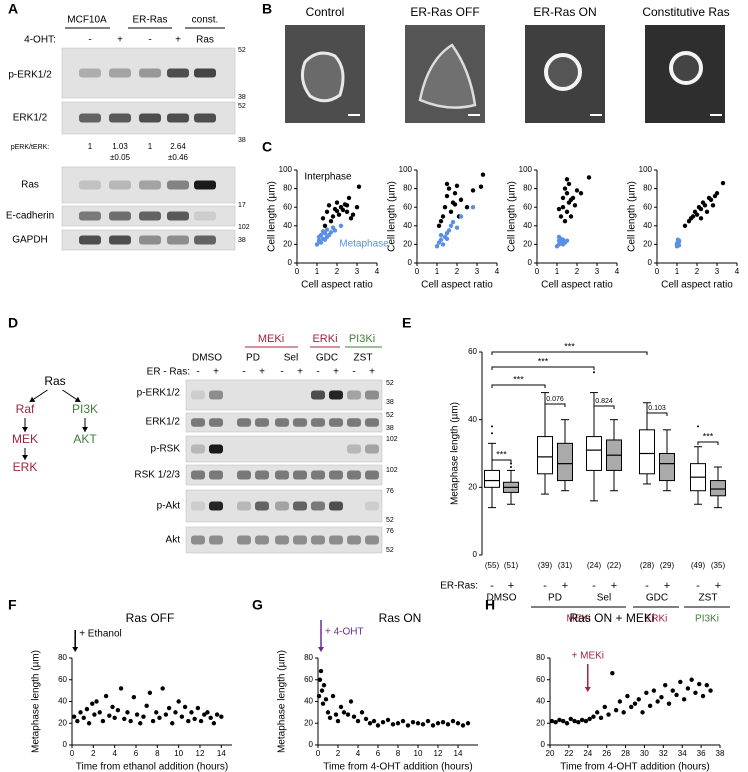 This screenshot has width=748, height=772. I want to click on drug: Sel, so click(291, 358).